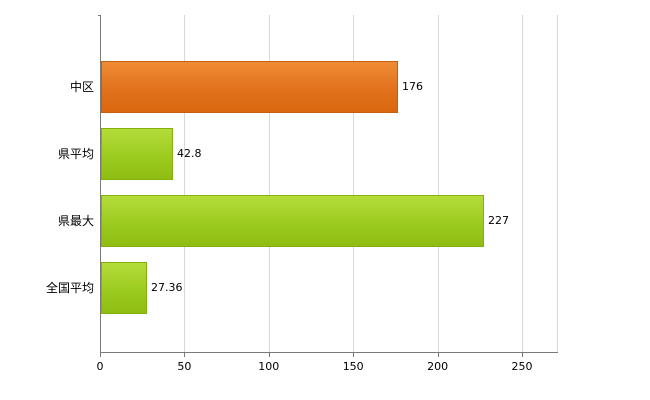 The width and height of the screenshot is (650, 400). Describe the element at coordinates (75, 221) in the screenshot. I see `category-label: 県最大` at that location.